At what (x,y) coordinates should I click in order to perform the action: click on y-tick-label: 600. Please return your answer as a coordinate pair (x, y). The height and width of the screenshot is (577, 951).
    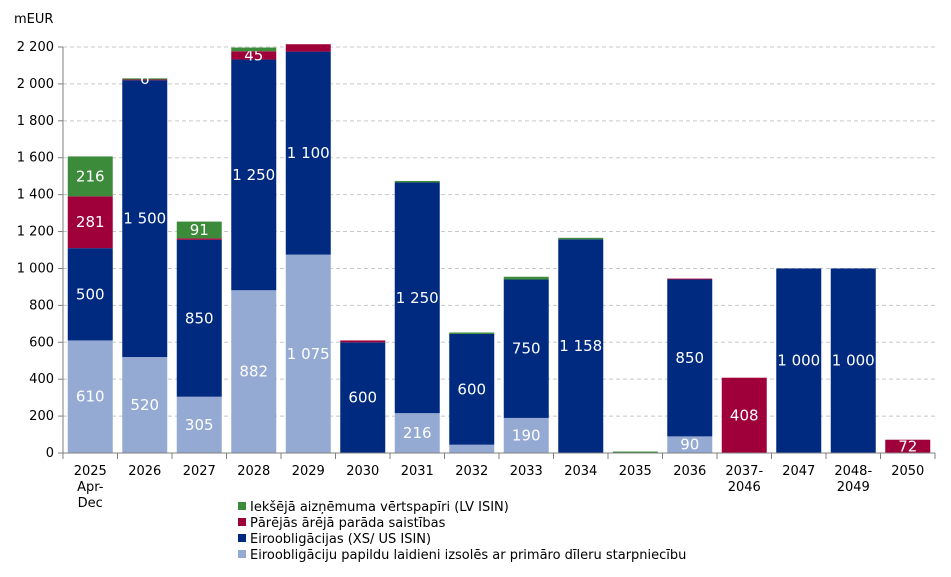
    Looking at the image, I should click on (41, 342).